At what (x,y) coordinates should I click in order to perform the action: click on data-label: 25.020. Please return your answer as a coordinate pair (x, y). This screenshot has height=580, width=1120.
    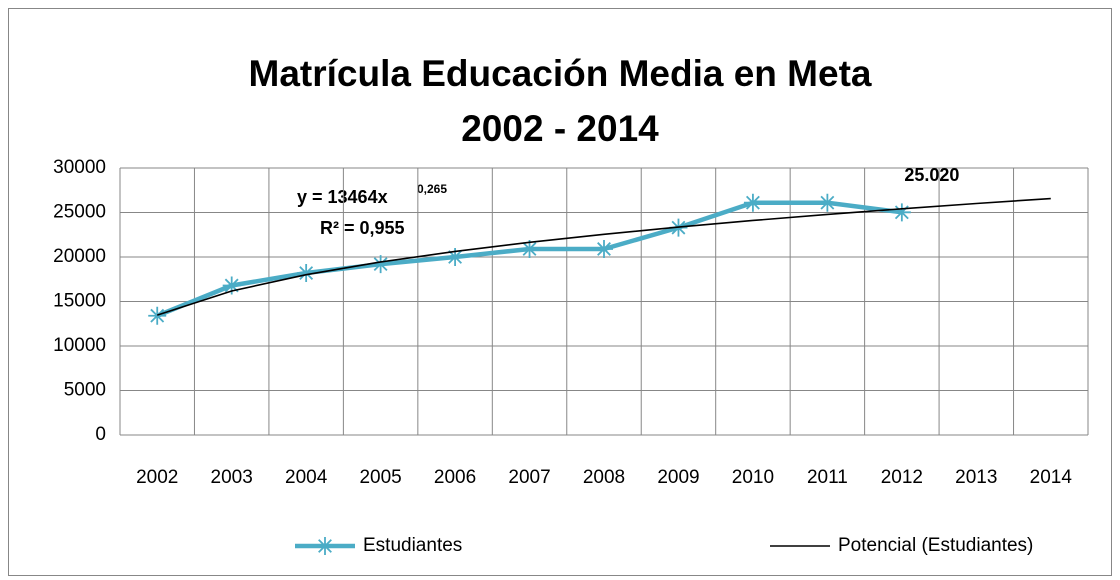
    Looking at the image, I should click on (931, 175).